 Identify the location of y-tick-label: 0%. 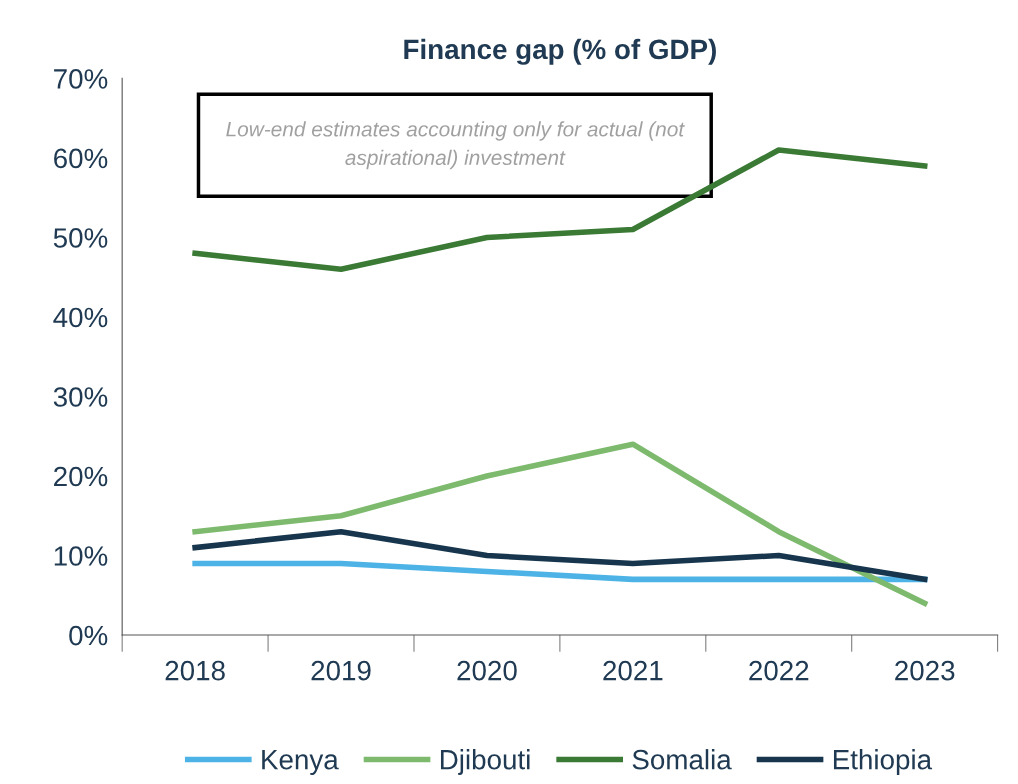
(88, 635).